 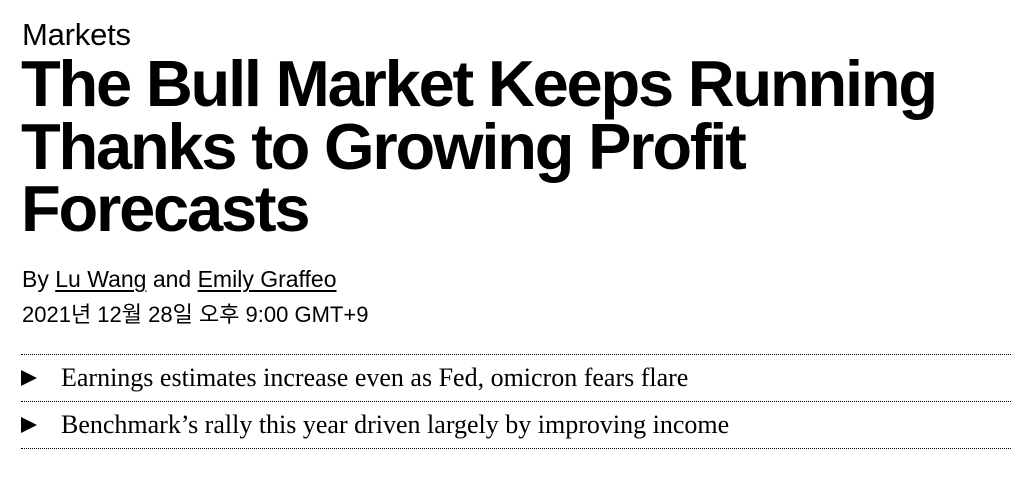 I want to click on byline-prefix: By, so click(x=35, y=279).